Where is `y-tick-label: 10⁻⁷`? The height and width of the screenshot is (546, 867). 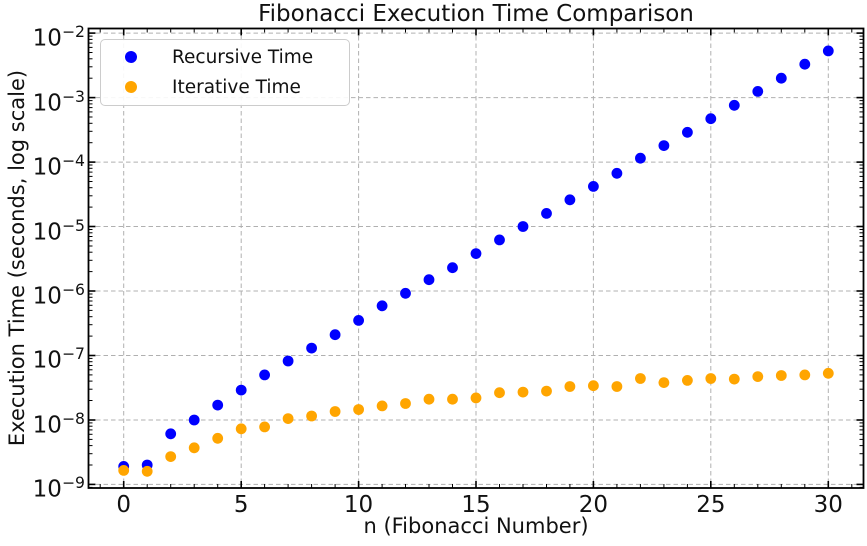 y-tick-label: 10⁻⁷ is located at coordinates (58, 359).